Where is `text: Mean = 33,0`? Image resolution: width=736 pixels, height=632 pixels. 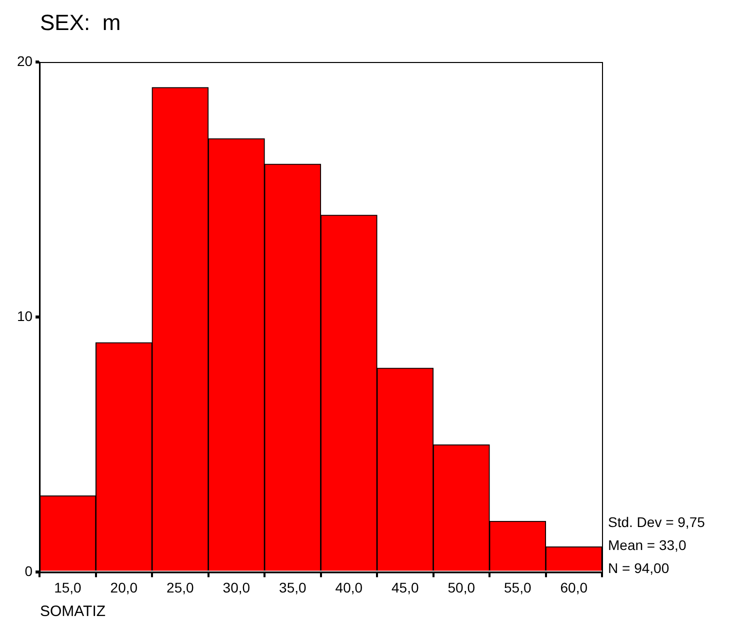 text: Mean = 33,0 is located at coordinates (648, 546).